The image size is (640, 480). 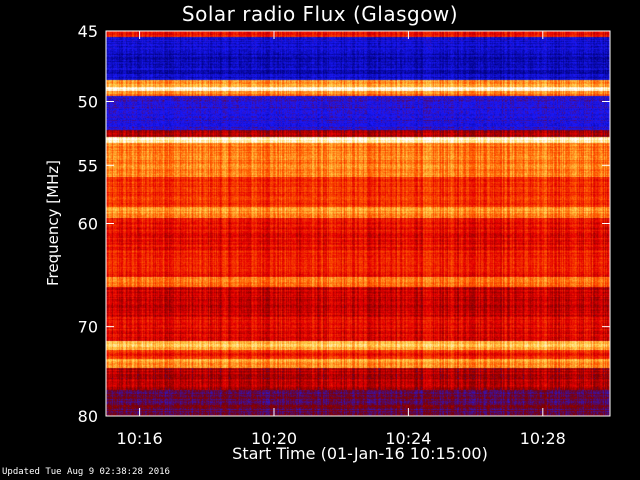 I want to click on x-axis-label: Start Time (01-Jan-16 10:15:00), so click(x=360, y=453).